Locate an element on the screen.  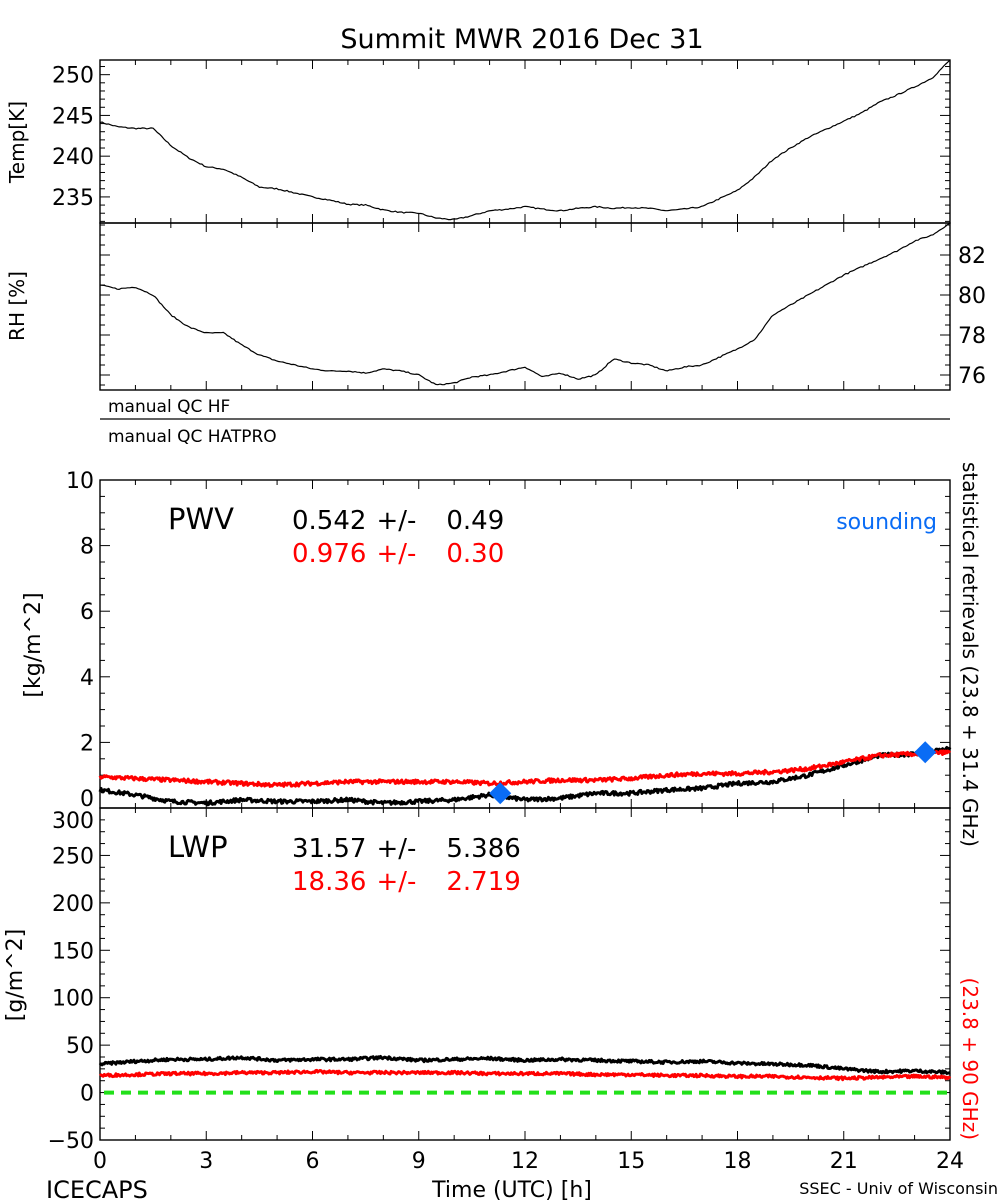
right-retrieval-label-black: statistical retrievals (23.8 + 31.4 GHz) is located at coordinates (970, 654).